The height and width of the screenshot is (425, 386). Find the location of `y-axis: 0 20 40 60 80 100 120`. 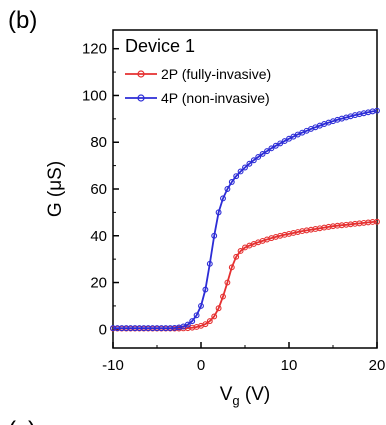

y-axis: 0 20 40 60 80 100 120 is located at coordinates (100, 189).